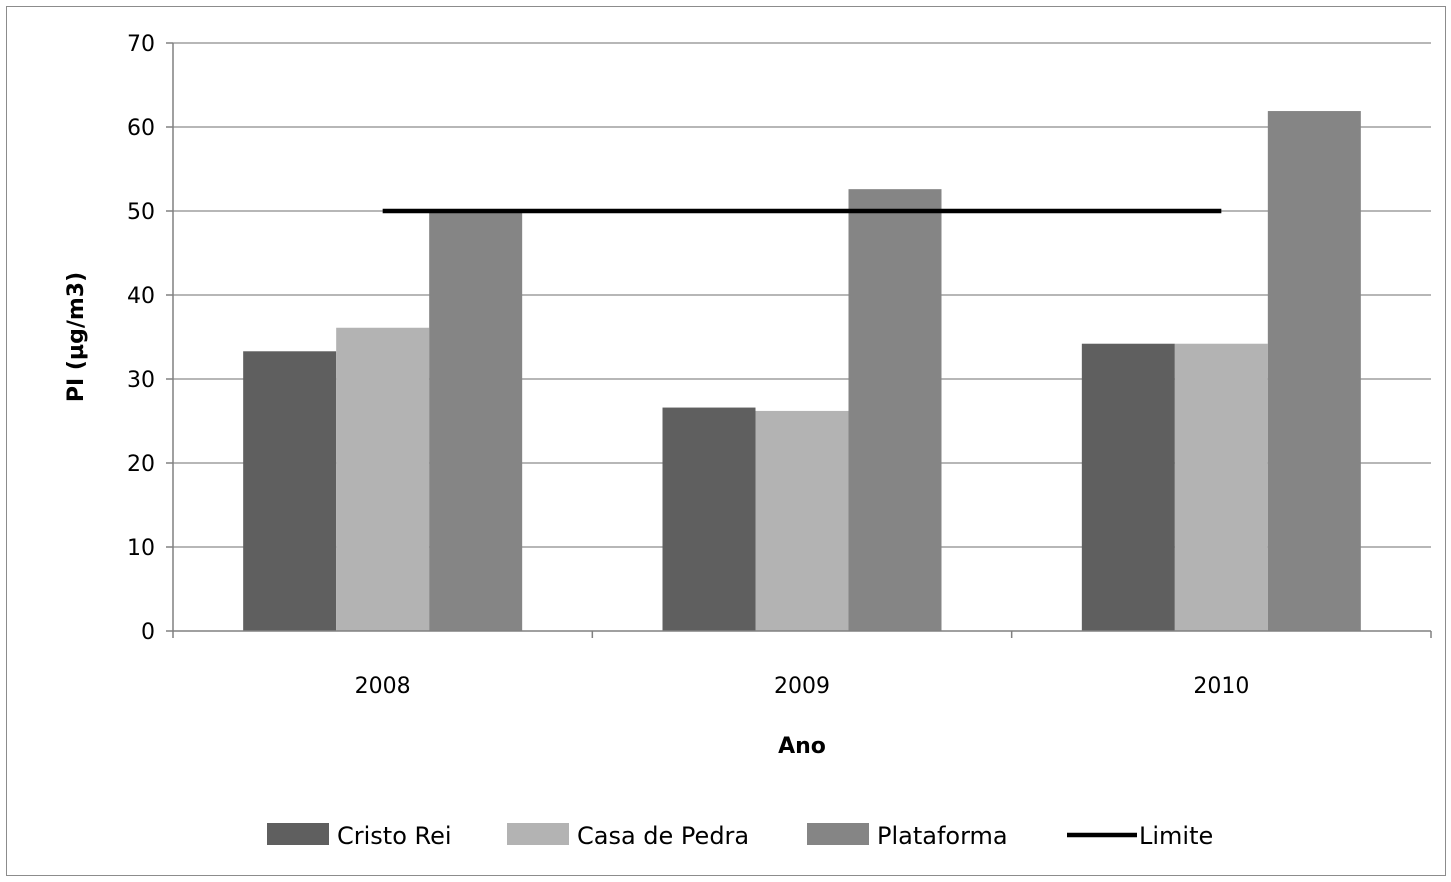 This screenshot has height=882, width=1451. Describe the element at coordinates (141, 380) in the screenshot. I see `y-tick-label: 30` at that location.